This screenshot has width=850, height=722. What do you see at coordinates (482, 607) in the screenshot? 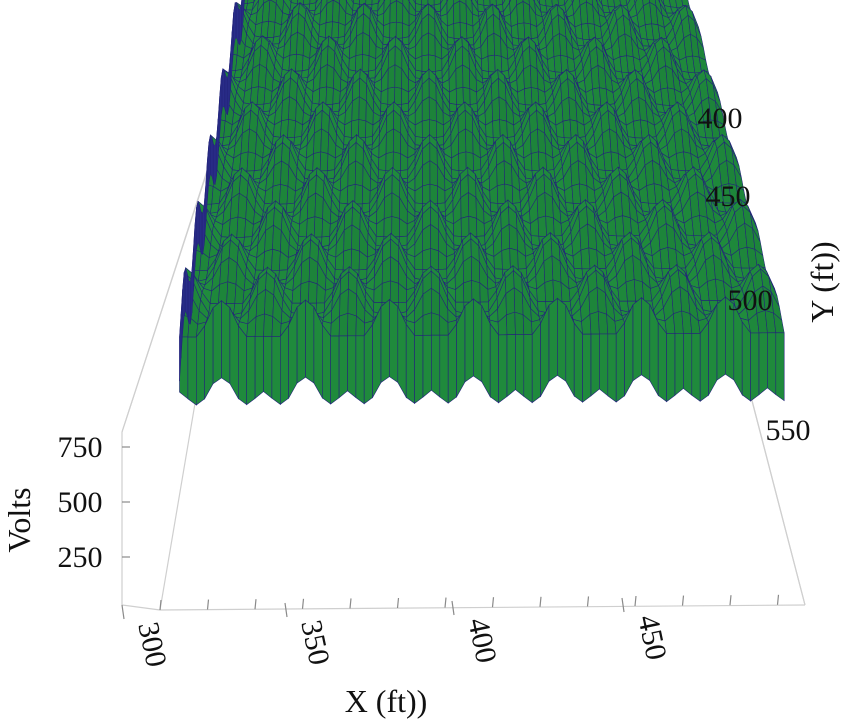
I see `box-edge-near` at bounding box center [482, 607].